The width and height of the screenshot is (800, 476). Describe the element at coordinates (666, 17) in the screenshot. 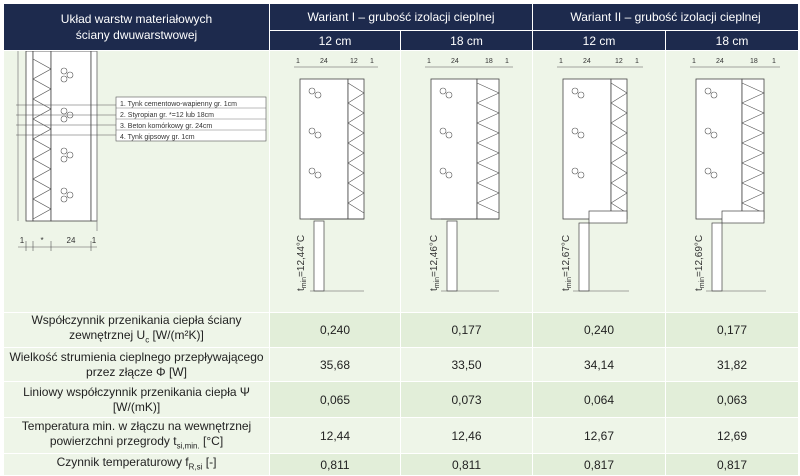

I see `variant2-header: Wariant II – grubość izolacji cieplnej` at that location.